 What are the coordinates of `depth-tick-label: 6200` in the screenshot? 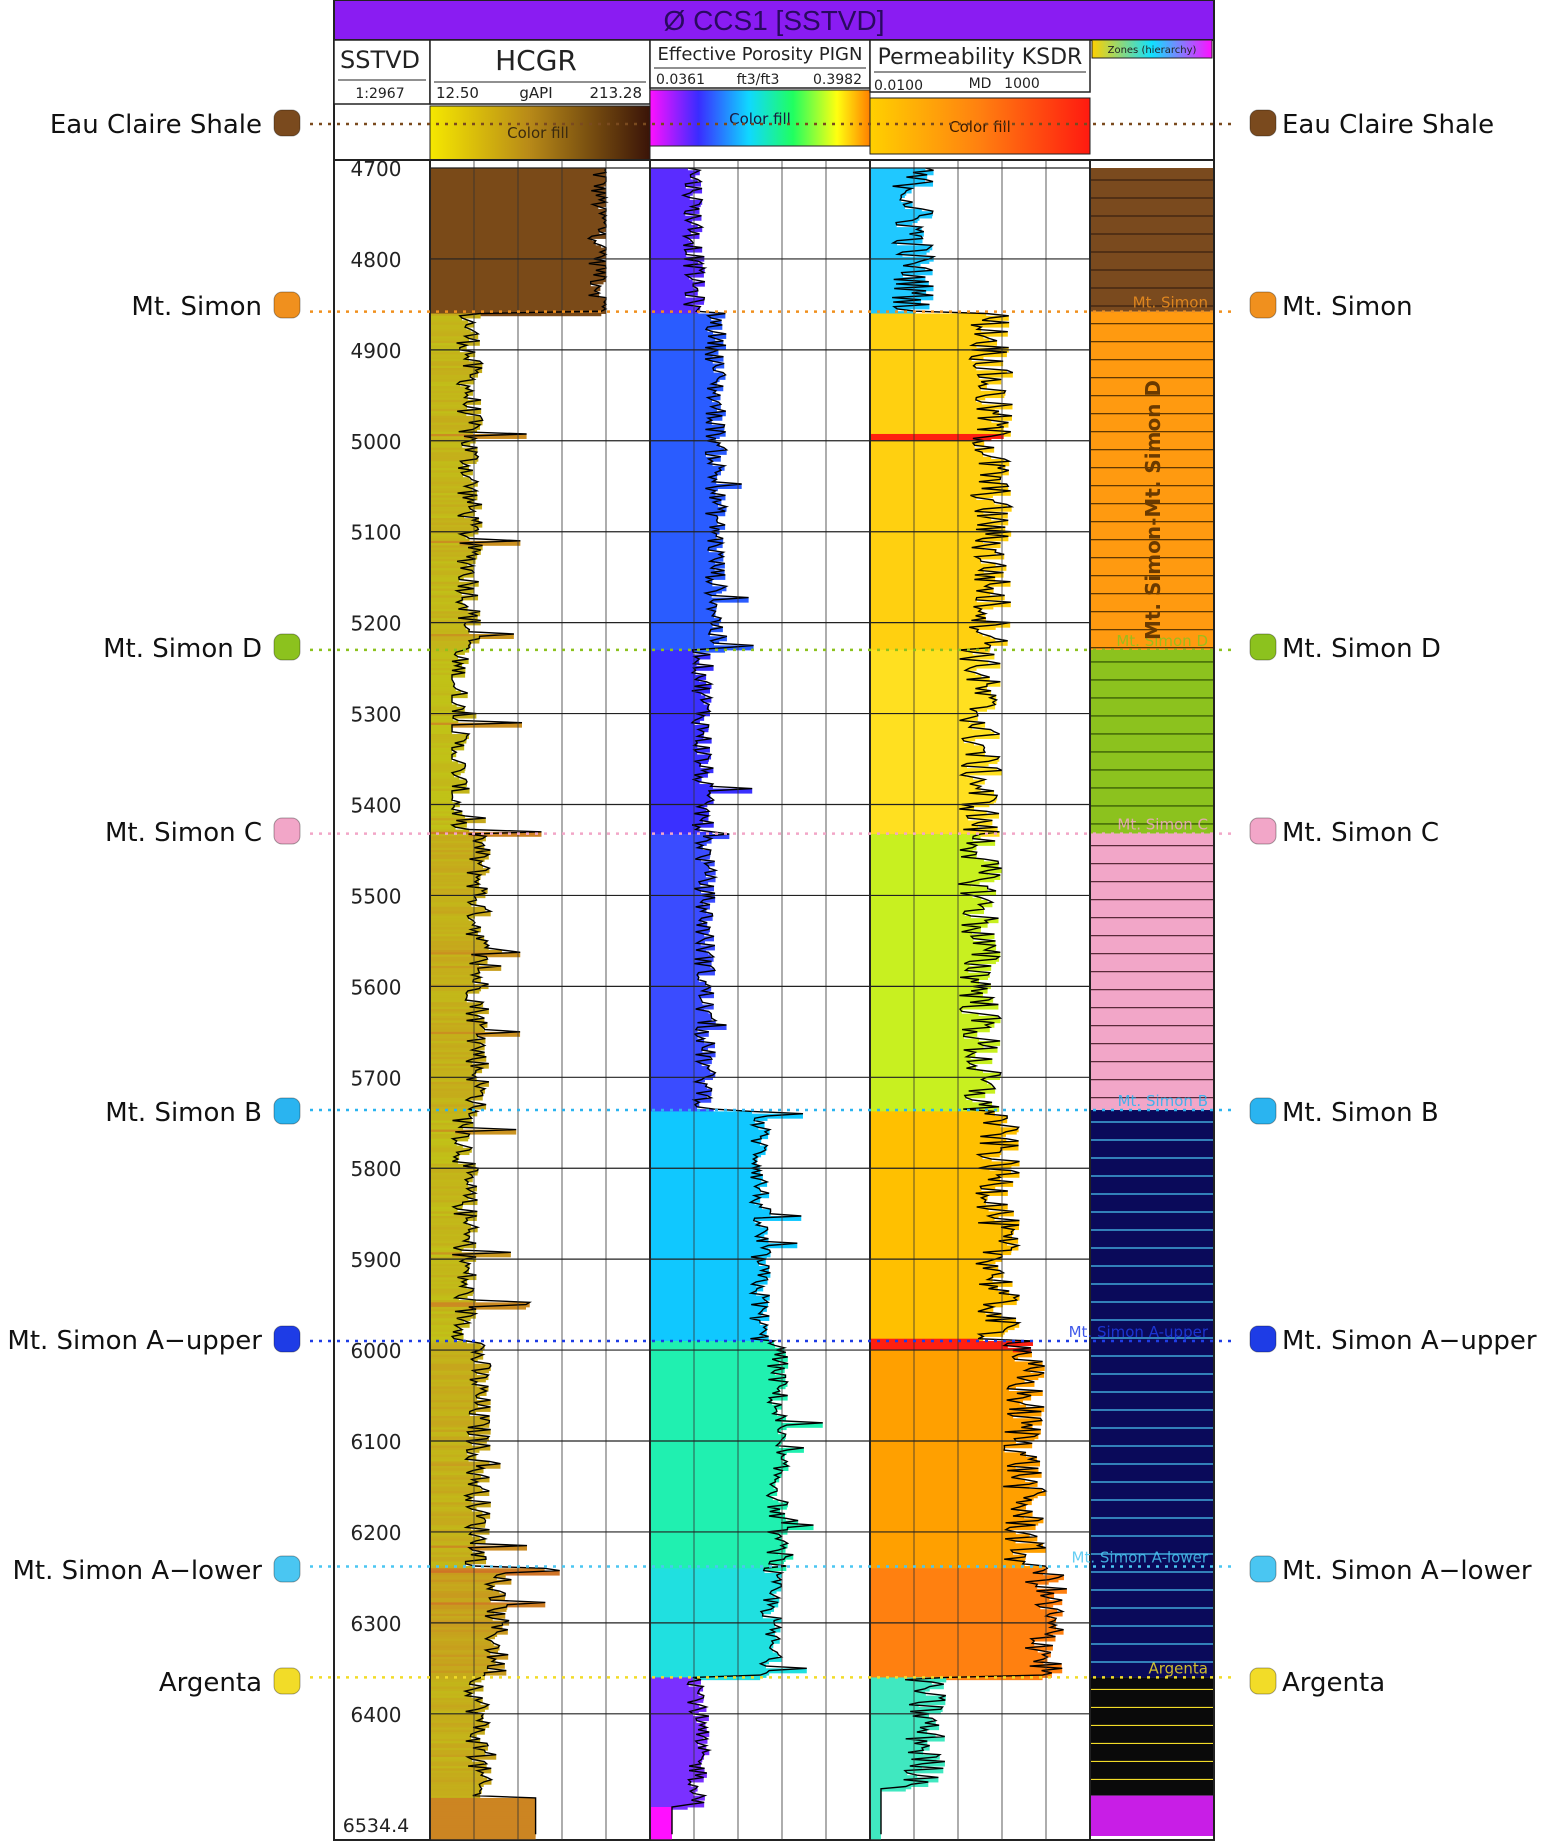 It's located at (376, 1533).